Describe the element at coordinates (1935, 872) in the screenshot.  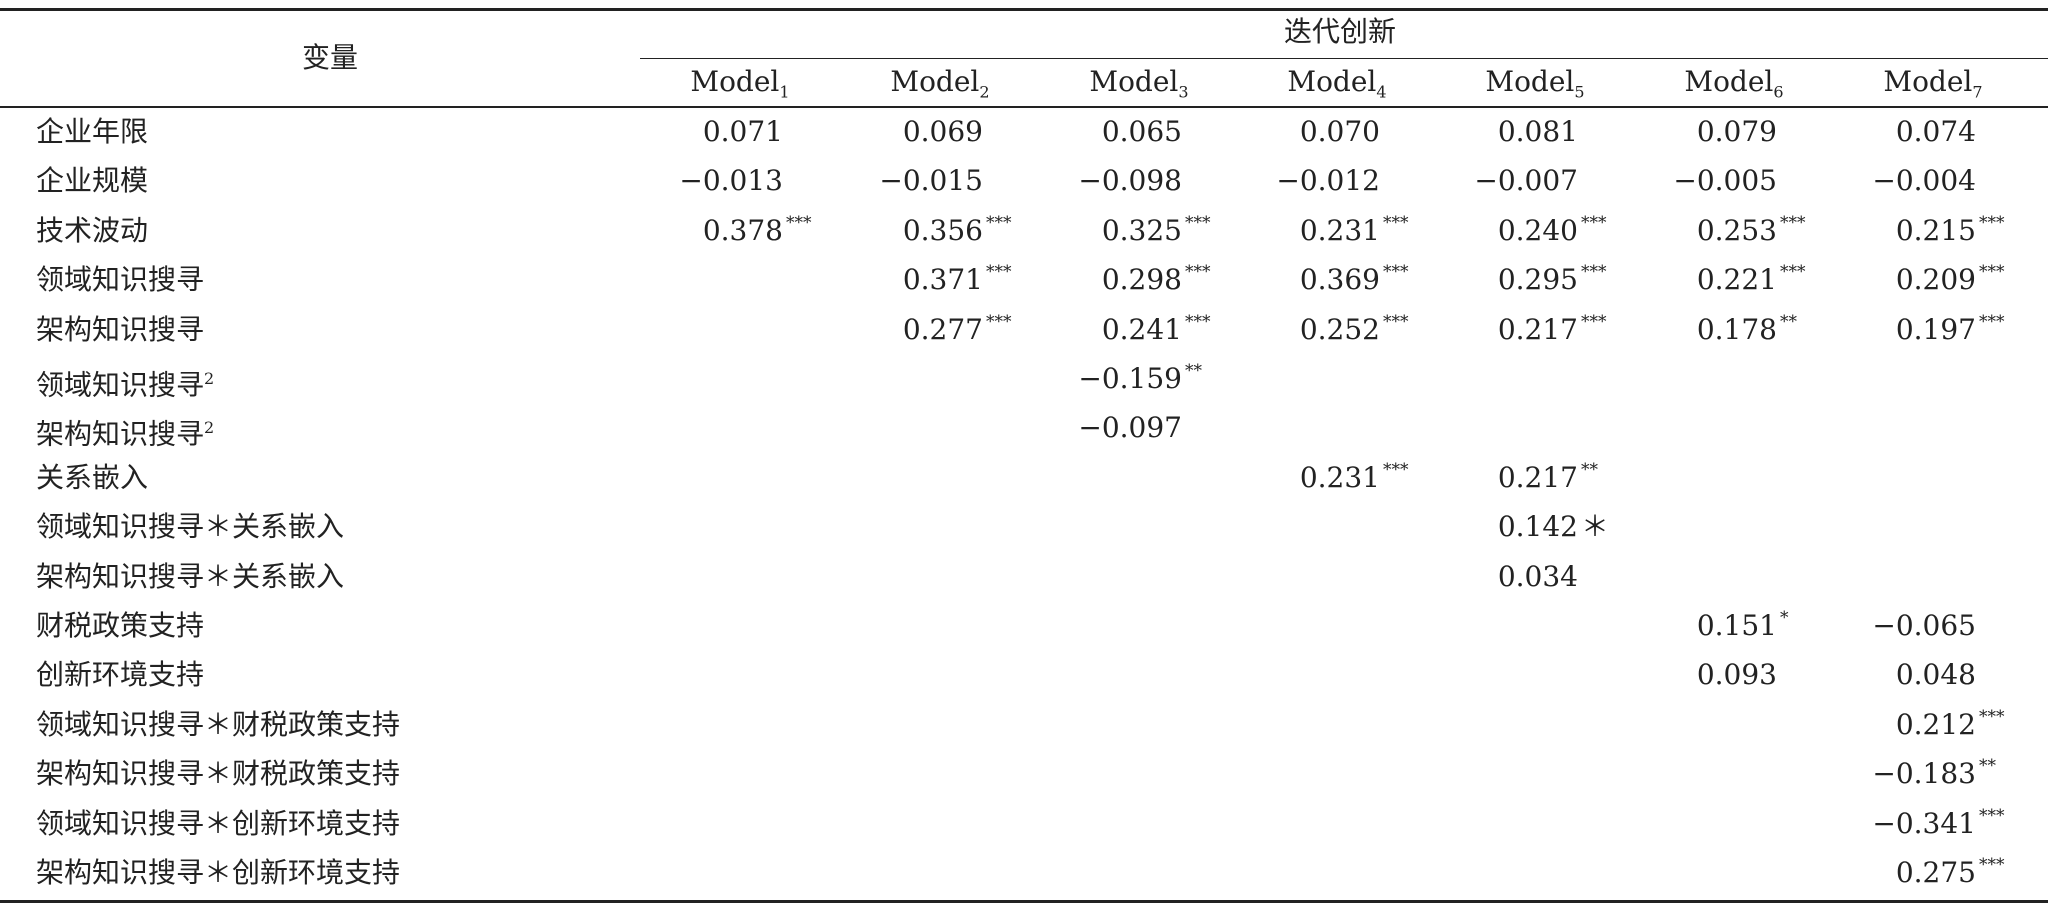
I see `cell-value: 0.275` at that location.